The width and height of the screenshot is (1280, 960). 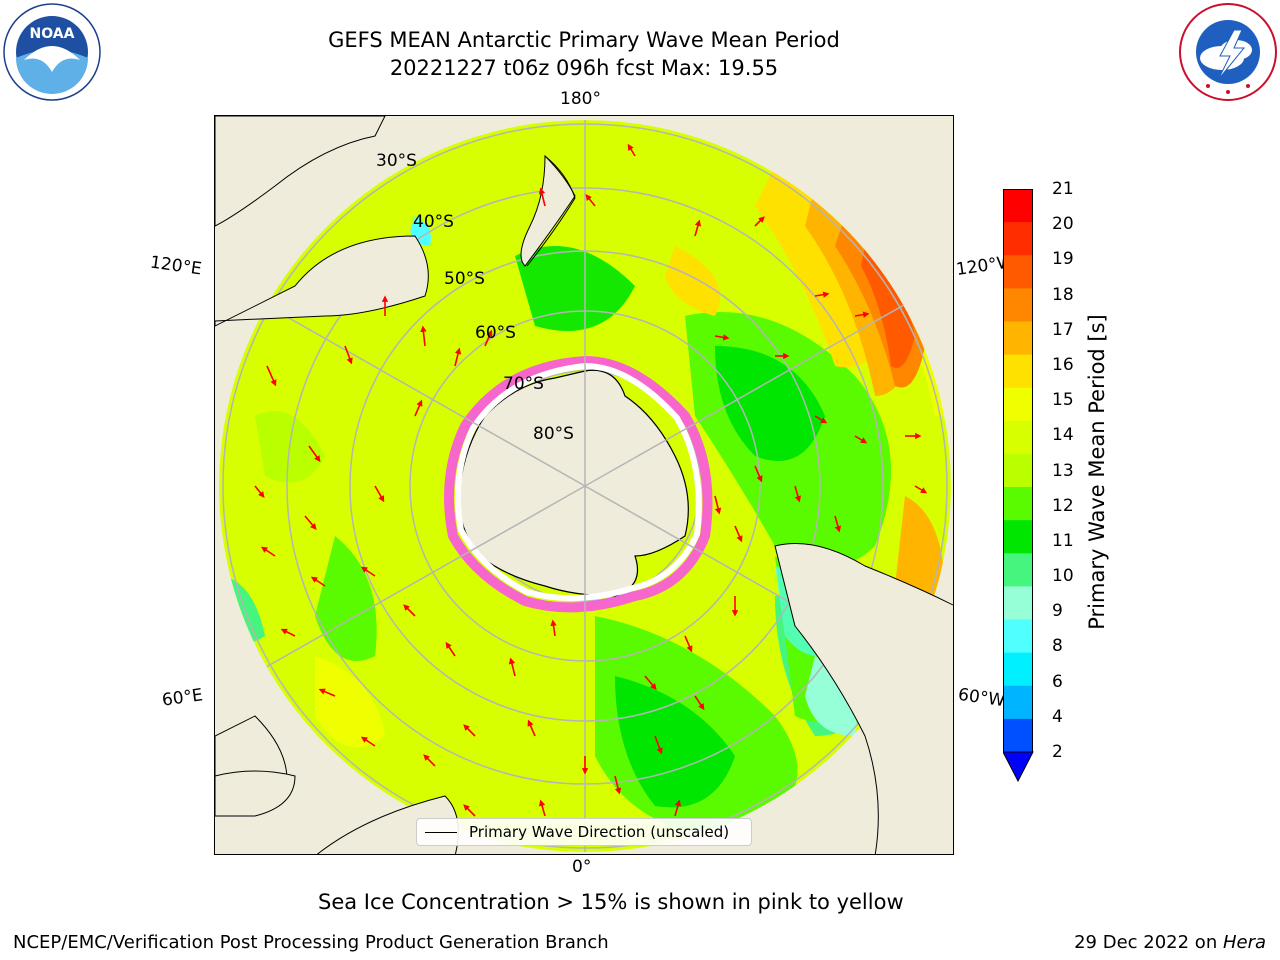 I want to click on colorbar-tick-label: 6, so click(x=1057, y=681).